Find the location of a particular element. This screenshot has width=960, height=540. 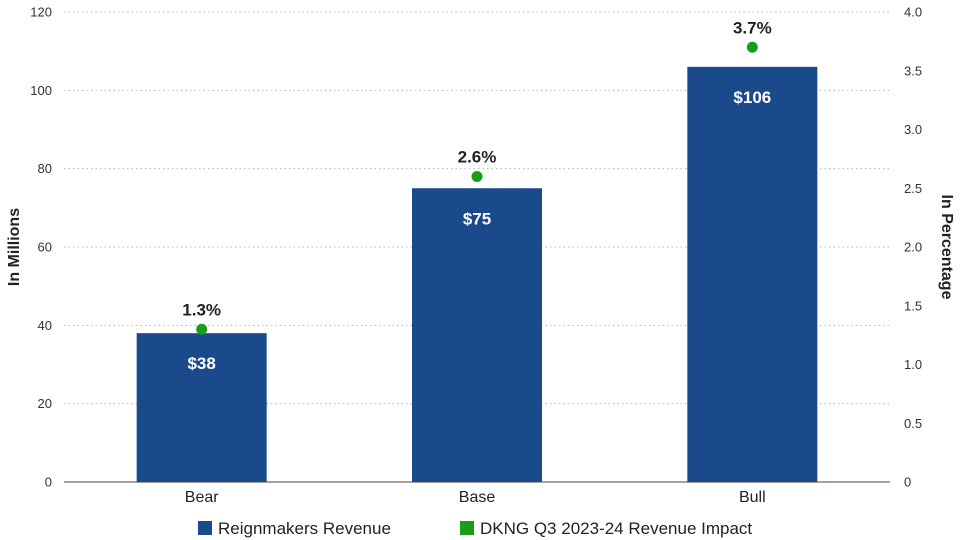

y-tick-label: 100 is located at coordinates (41, 90).